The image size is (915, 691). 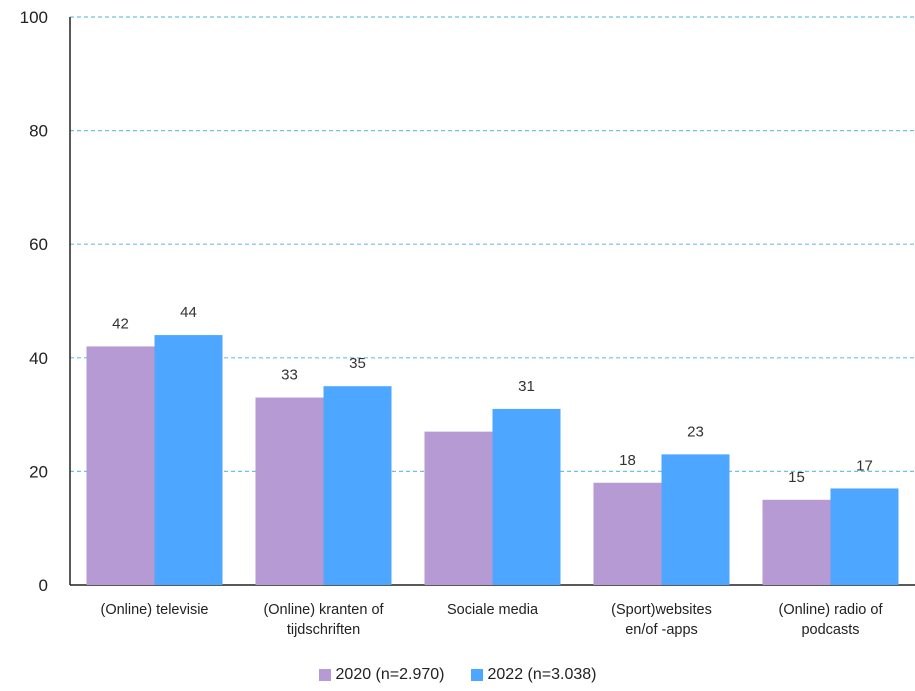 I want to click on data-label: 18, so click(x=627, y=460).